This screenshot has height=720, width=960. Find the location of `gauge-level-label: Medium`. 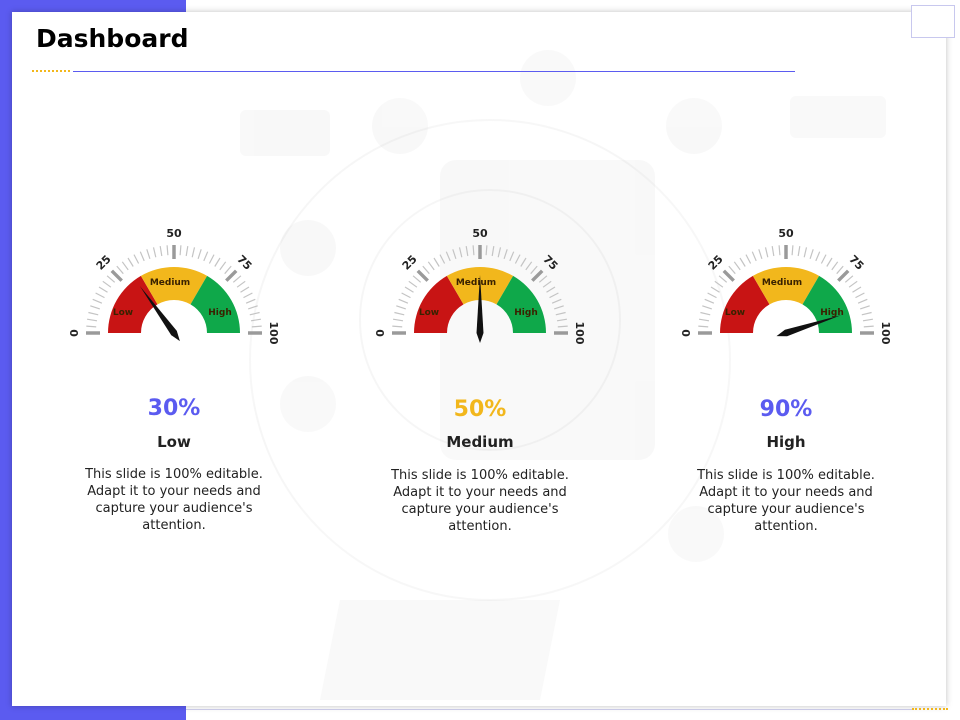

gauge-level-label: Medium is located at coordinates (480, 442).